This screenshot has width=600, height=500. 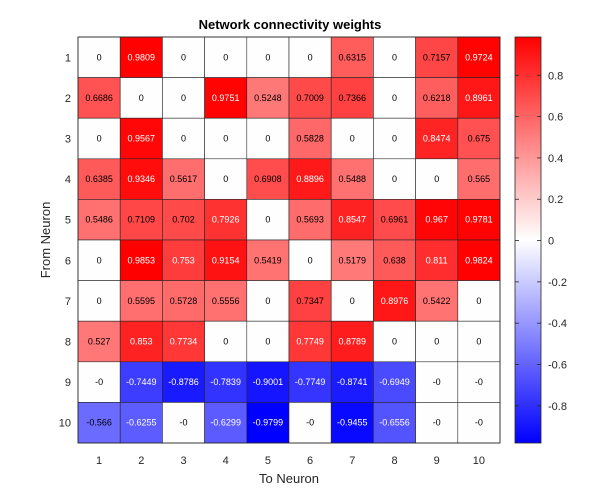 I want to click on cell-value-label: -0.8786, so click(x=183, y=382).